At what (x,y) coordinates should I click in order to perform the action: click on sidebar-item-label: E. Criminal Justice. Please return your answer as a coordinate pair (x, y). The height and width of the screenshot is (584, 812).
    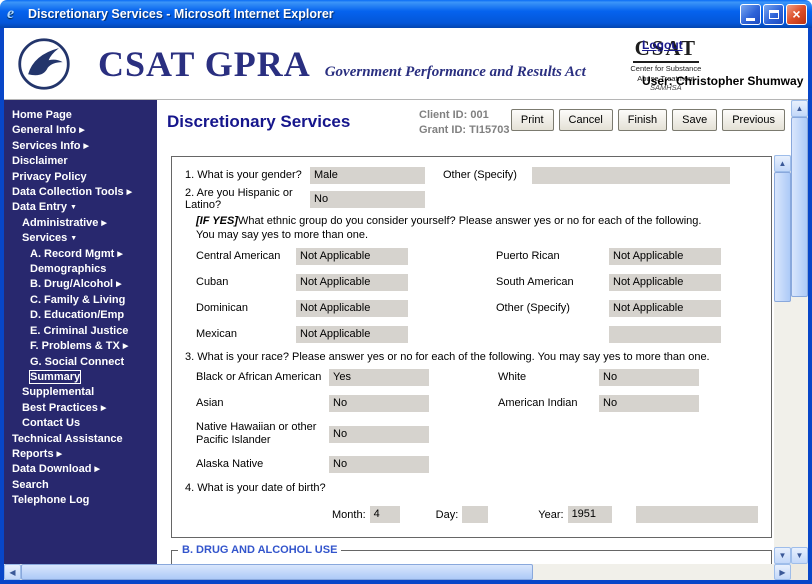
    Looking at the image, I should click on (79, 330).